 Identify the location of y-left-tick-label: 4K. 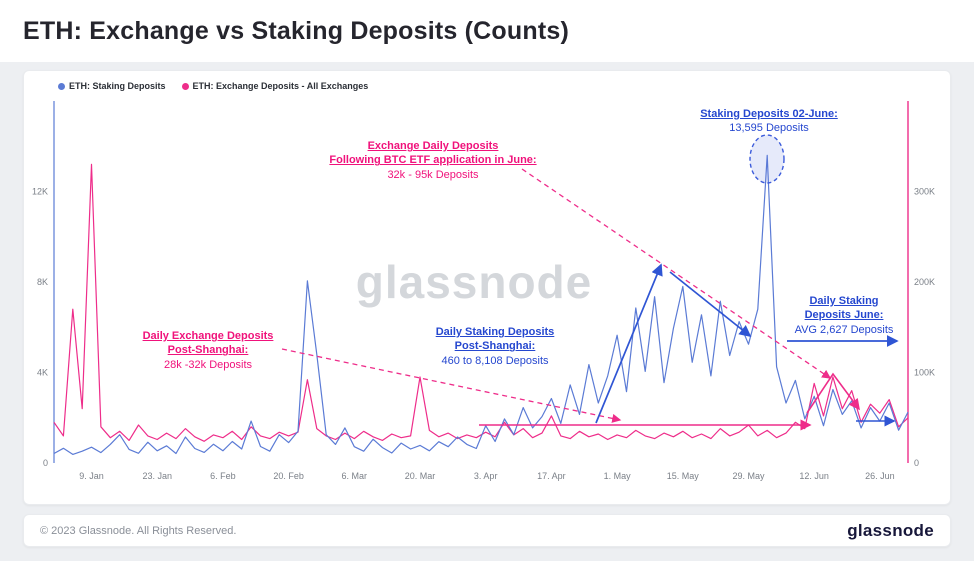
(42, 373).